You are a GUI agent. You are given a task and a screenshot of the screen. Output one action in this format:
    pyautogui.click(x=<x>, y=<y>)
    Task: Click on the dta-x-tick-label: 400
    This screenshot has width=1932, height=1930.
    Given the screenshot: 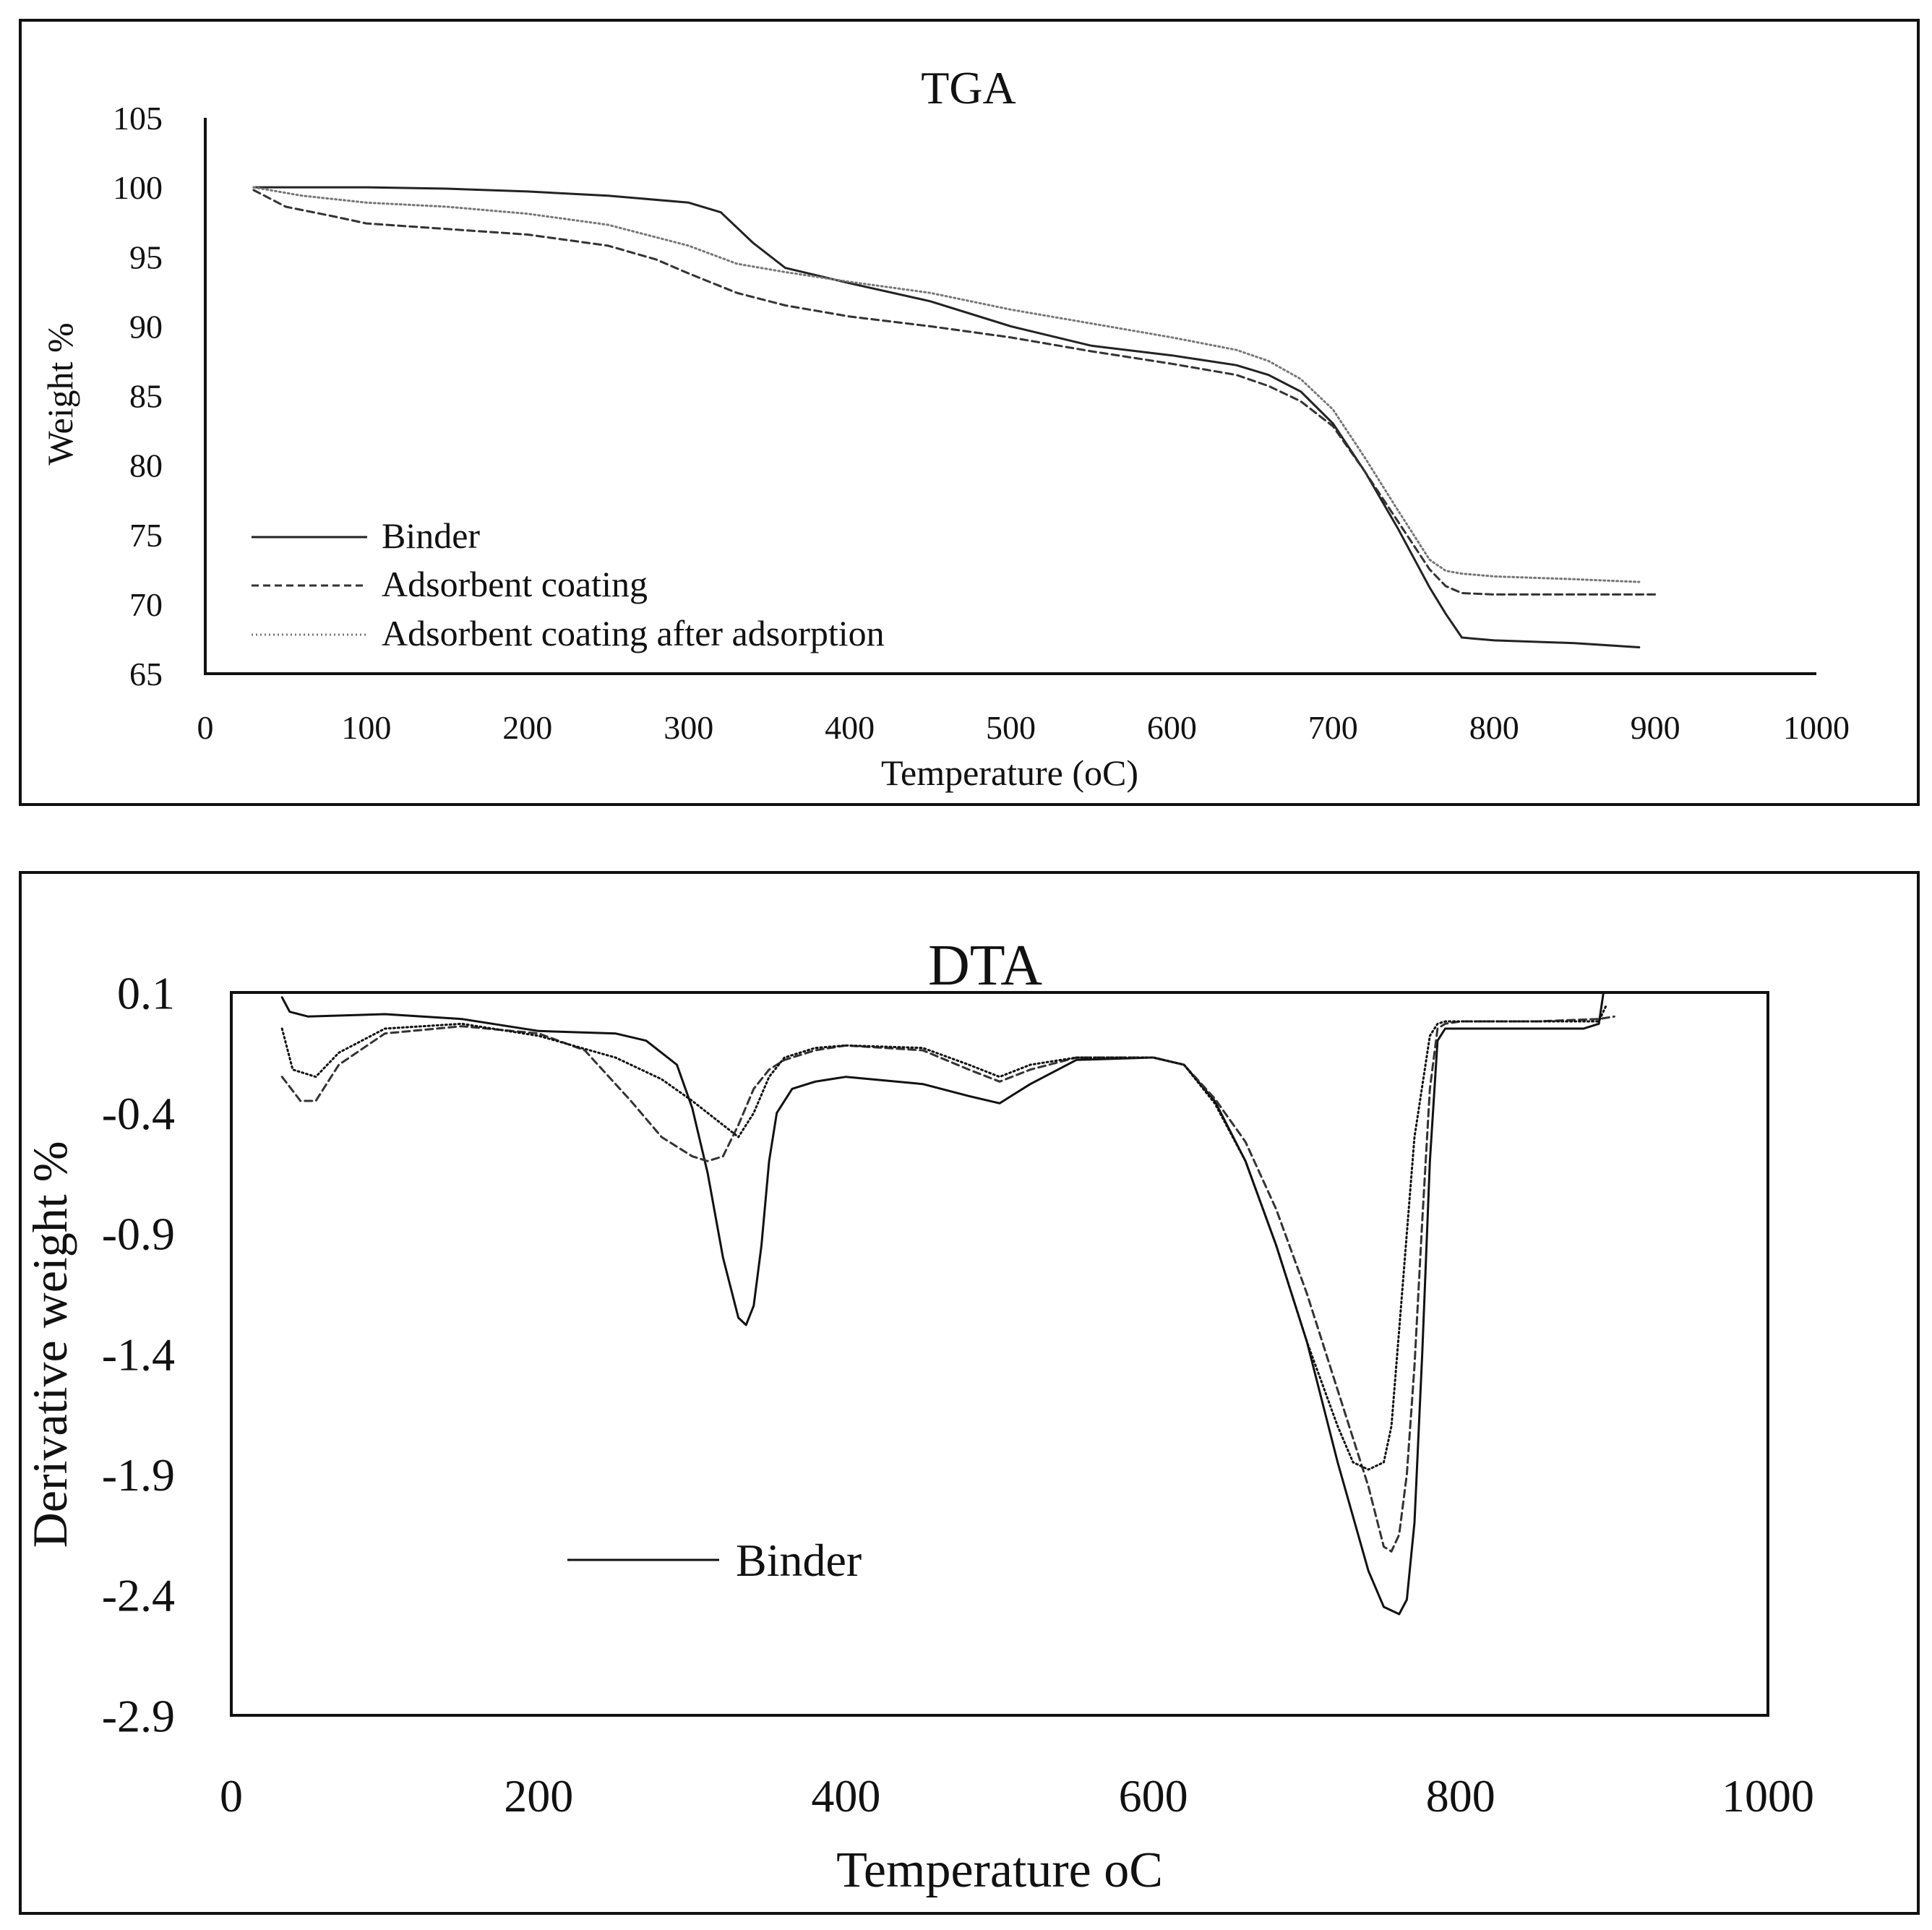 What is the action you would take?
    pyautogui.click(x=845, y=1796)
    